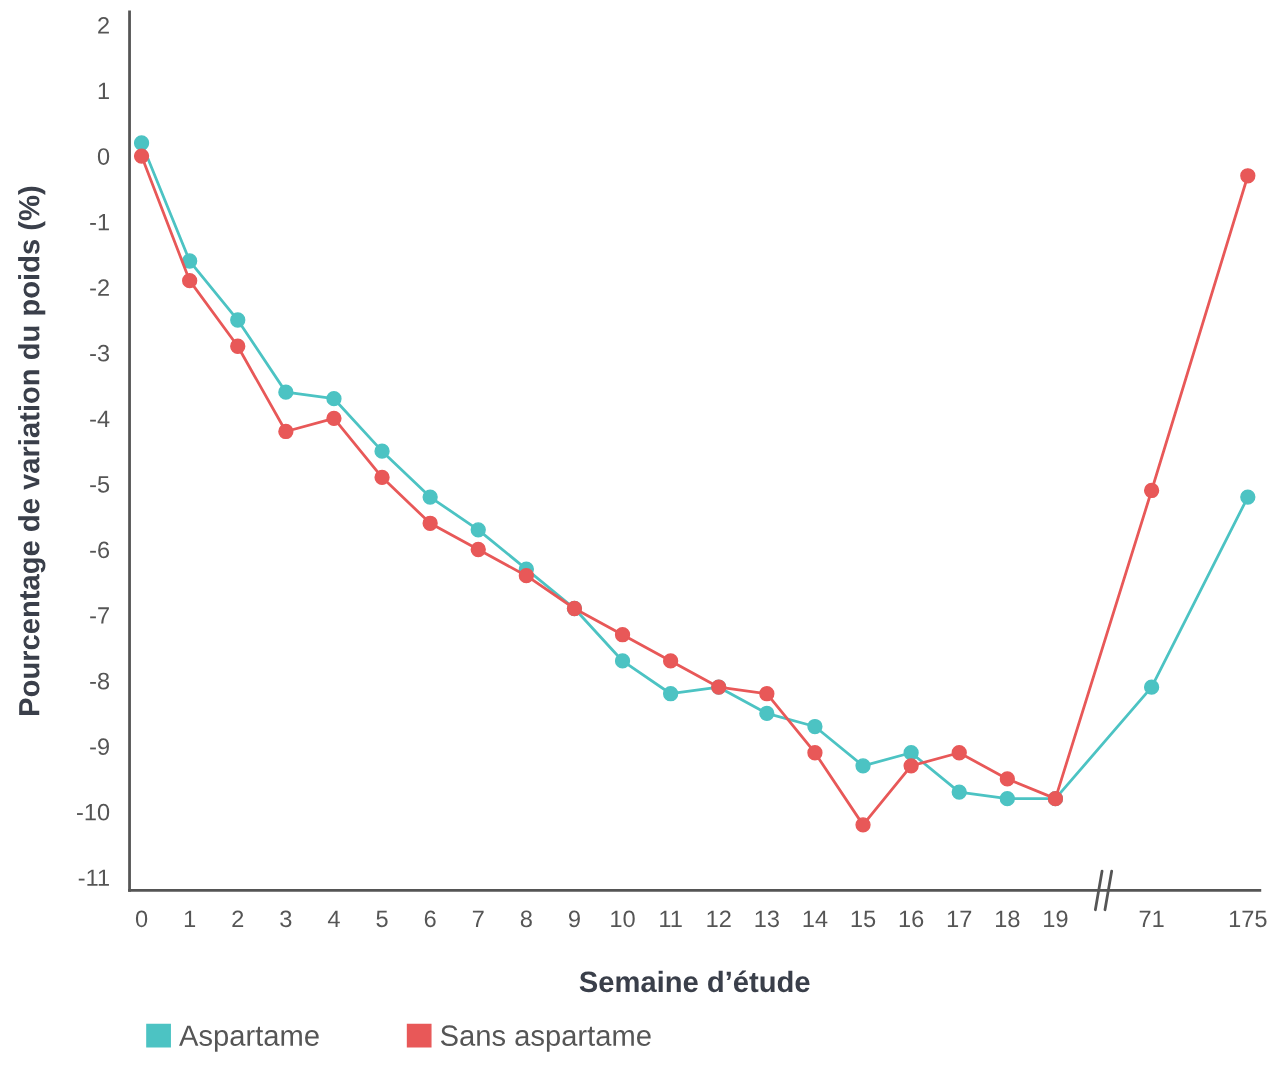 This screenshot has height=1078, width=1270. Describe the element at coordinates (911, 919) in the screenshot. I see `x-tick-label: 16` at that location.